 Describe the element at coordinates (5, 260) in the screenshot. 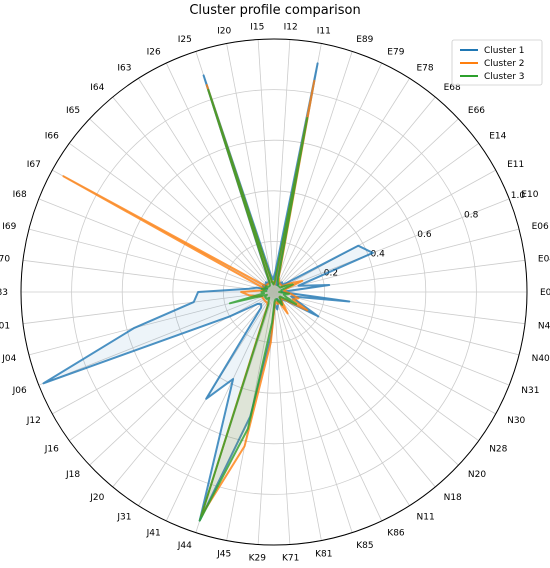

I see `category-label: I70` at that location.